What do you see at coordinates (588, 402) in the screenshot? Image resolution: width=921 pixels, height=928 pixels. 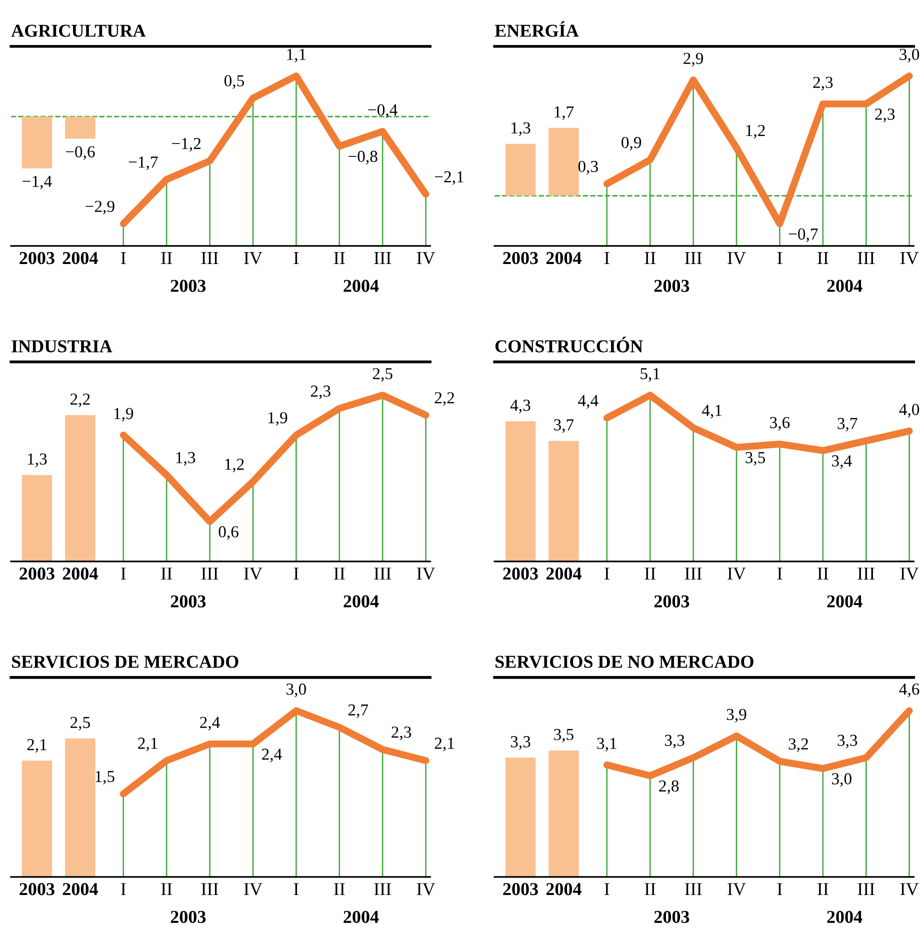 I see `data-label: 4,4` at bounding box center [588, 402].